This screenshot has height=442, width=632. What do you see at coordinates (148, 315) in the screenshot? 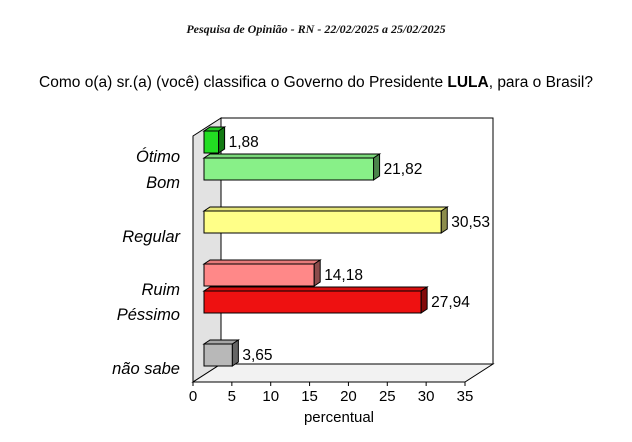
I see `category-label-4: Péssimo` at bounding box center [148, 315].